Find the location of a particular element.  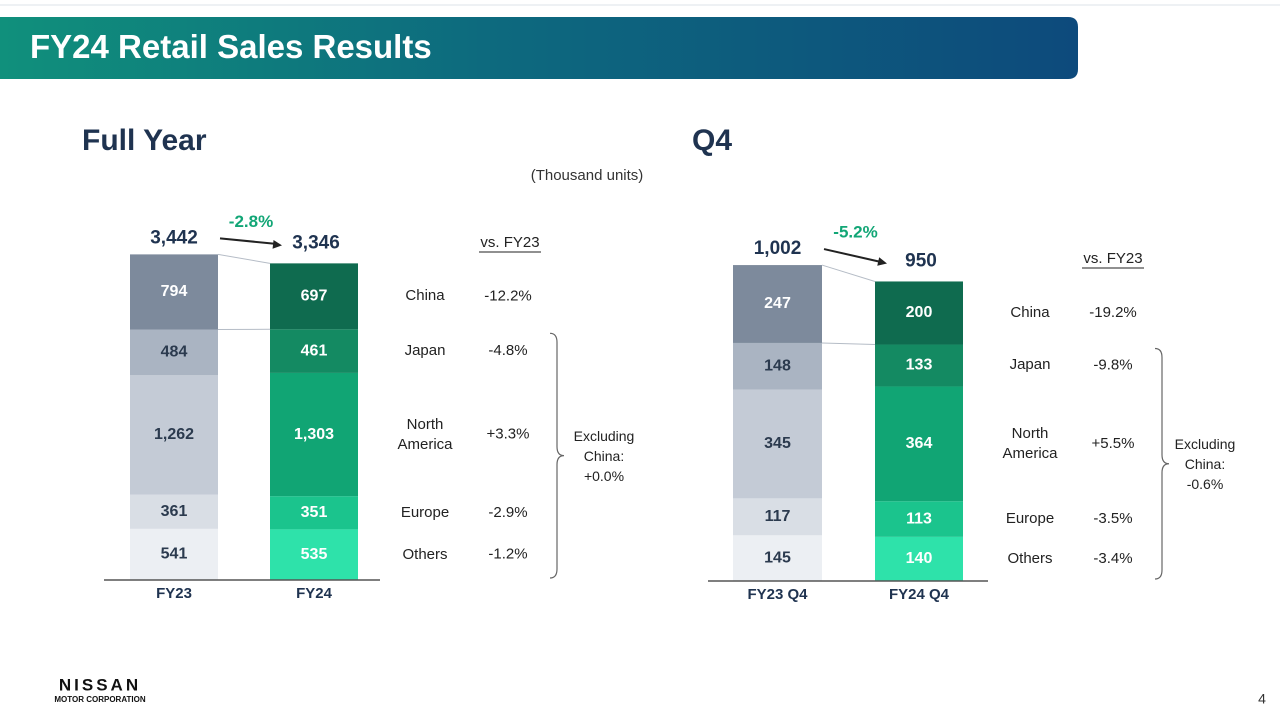

segment-label: 145 is located at coordinates (777, 557).